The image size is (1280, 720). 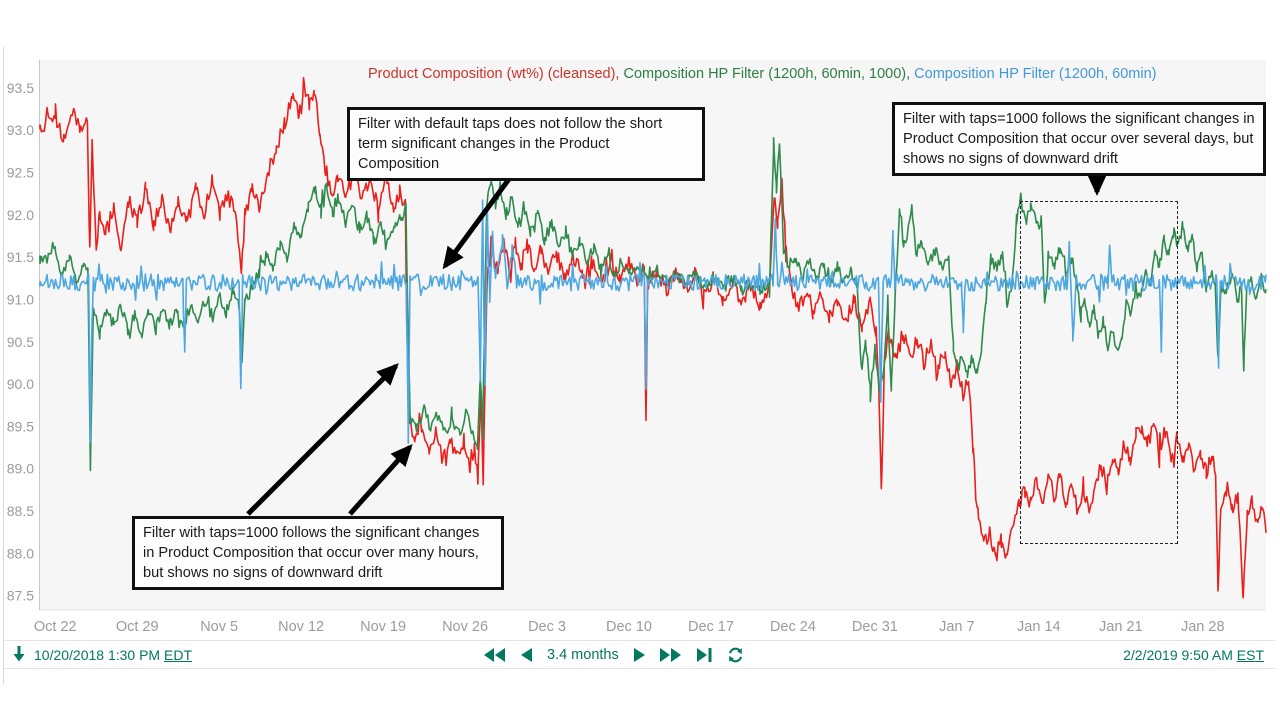 I want to click on end-timezone-link: EST, so click(x=1250, y=654).